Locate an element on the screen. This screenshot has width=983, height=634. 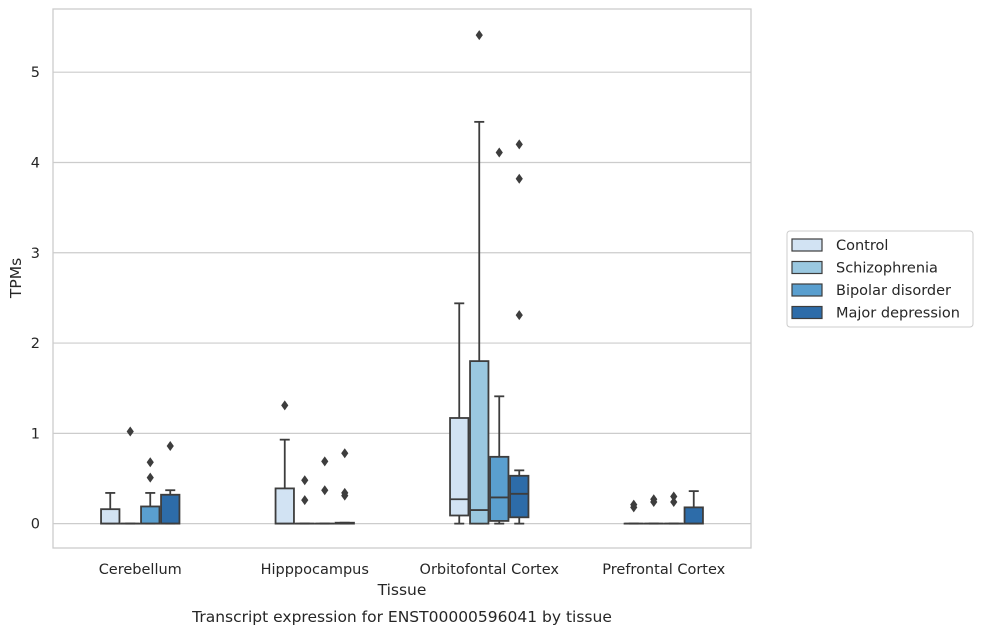
x-tick-label: Prefrontal Cortex is located at coordinates (663, 570).